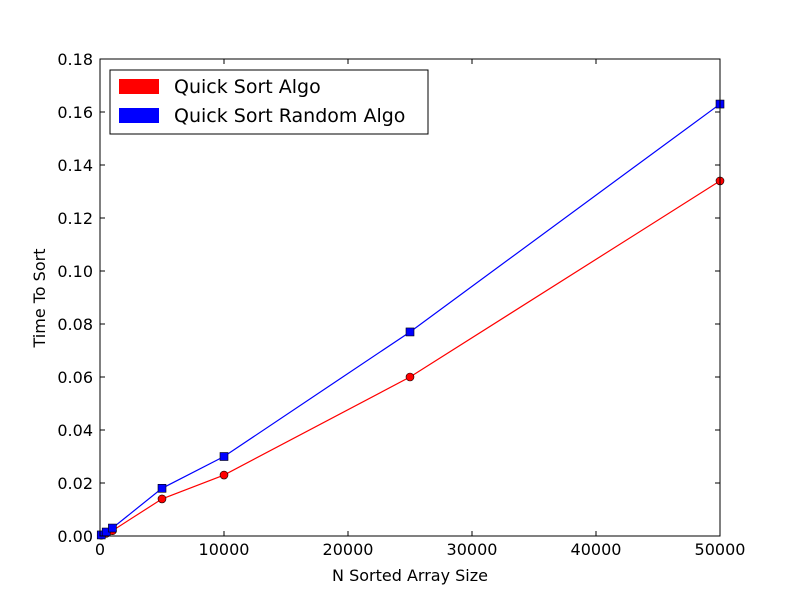  I want to click on y-tick-label: 0.02, so click(75, 483).